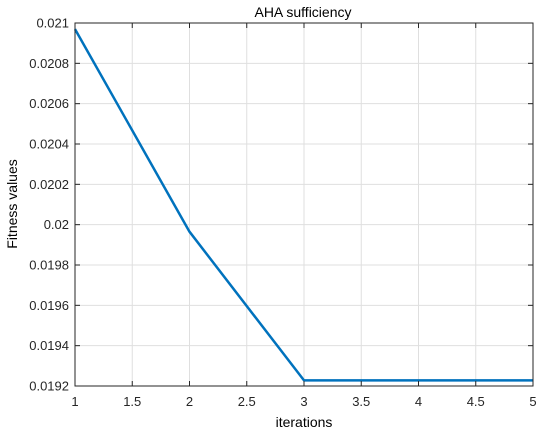 The width and height of the screenshot is (550, 436). I want to click on x-tick-label: 1, so click(74, 401).